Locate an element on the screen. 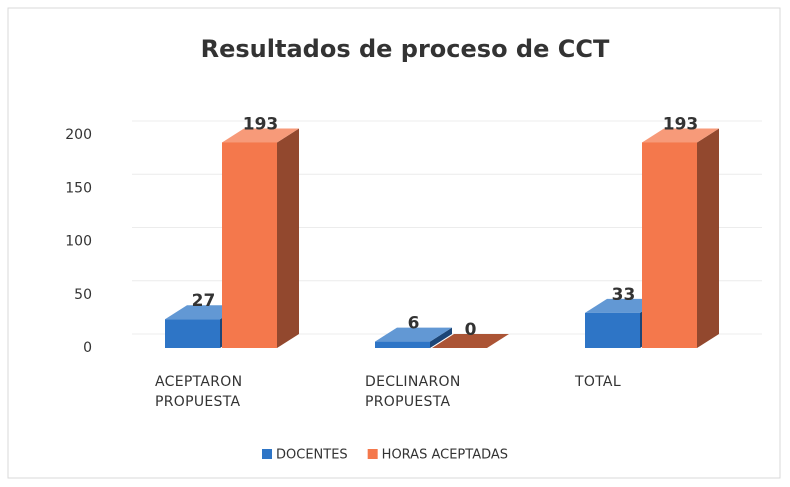  x-tick-label: DECLINARON PROPUESTA is located at coordinates (413, 392).